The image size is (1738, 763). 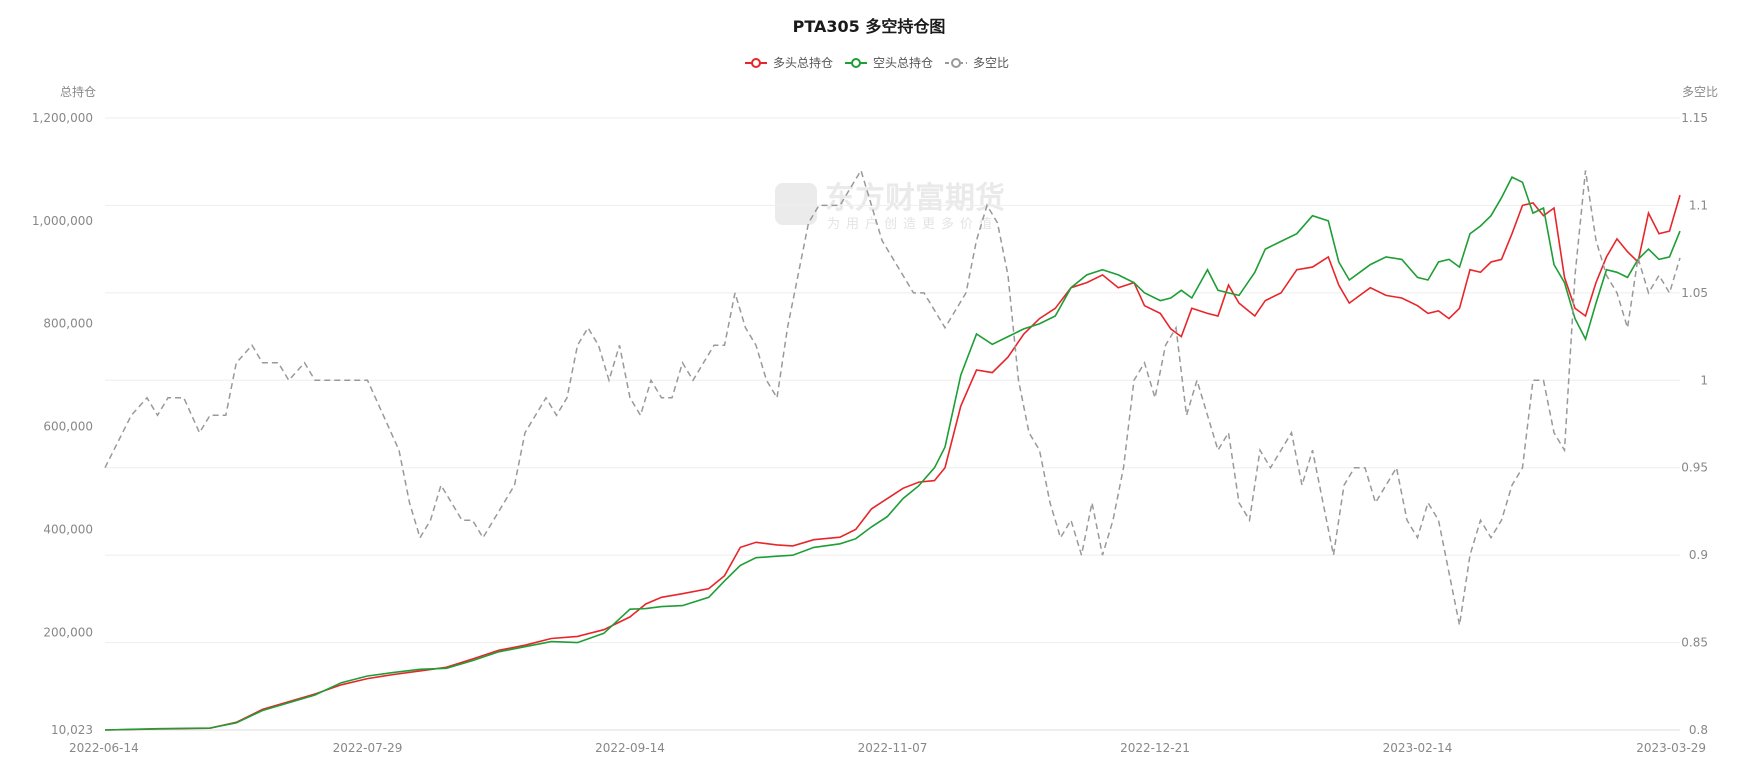 What do you see at coordinates (803, 62) in the screenshot?
I see `legend-label: 多头总持仓` at bounding box center [803, 62].